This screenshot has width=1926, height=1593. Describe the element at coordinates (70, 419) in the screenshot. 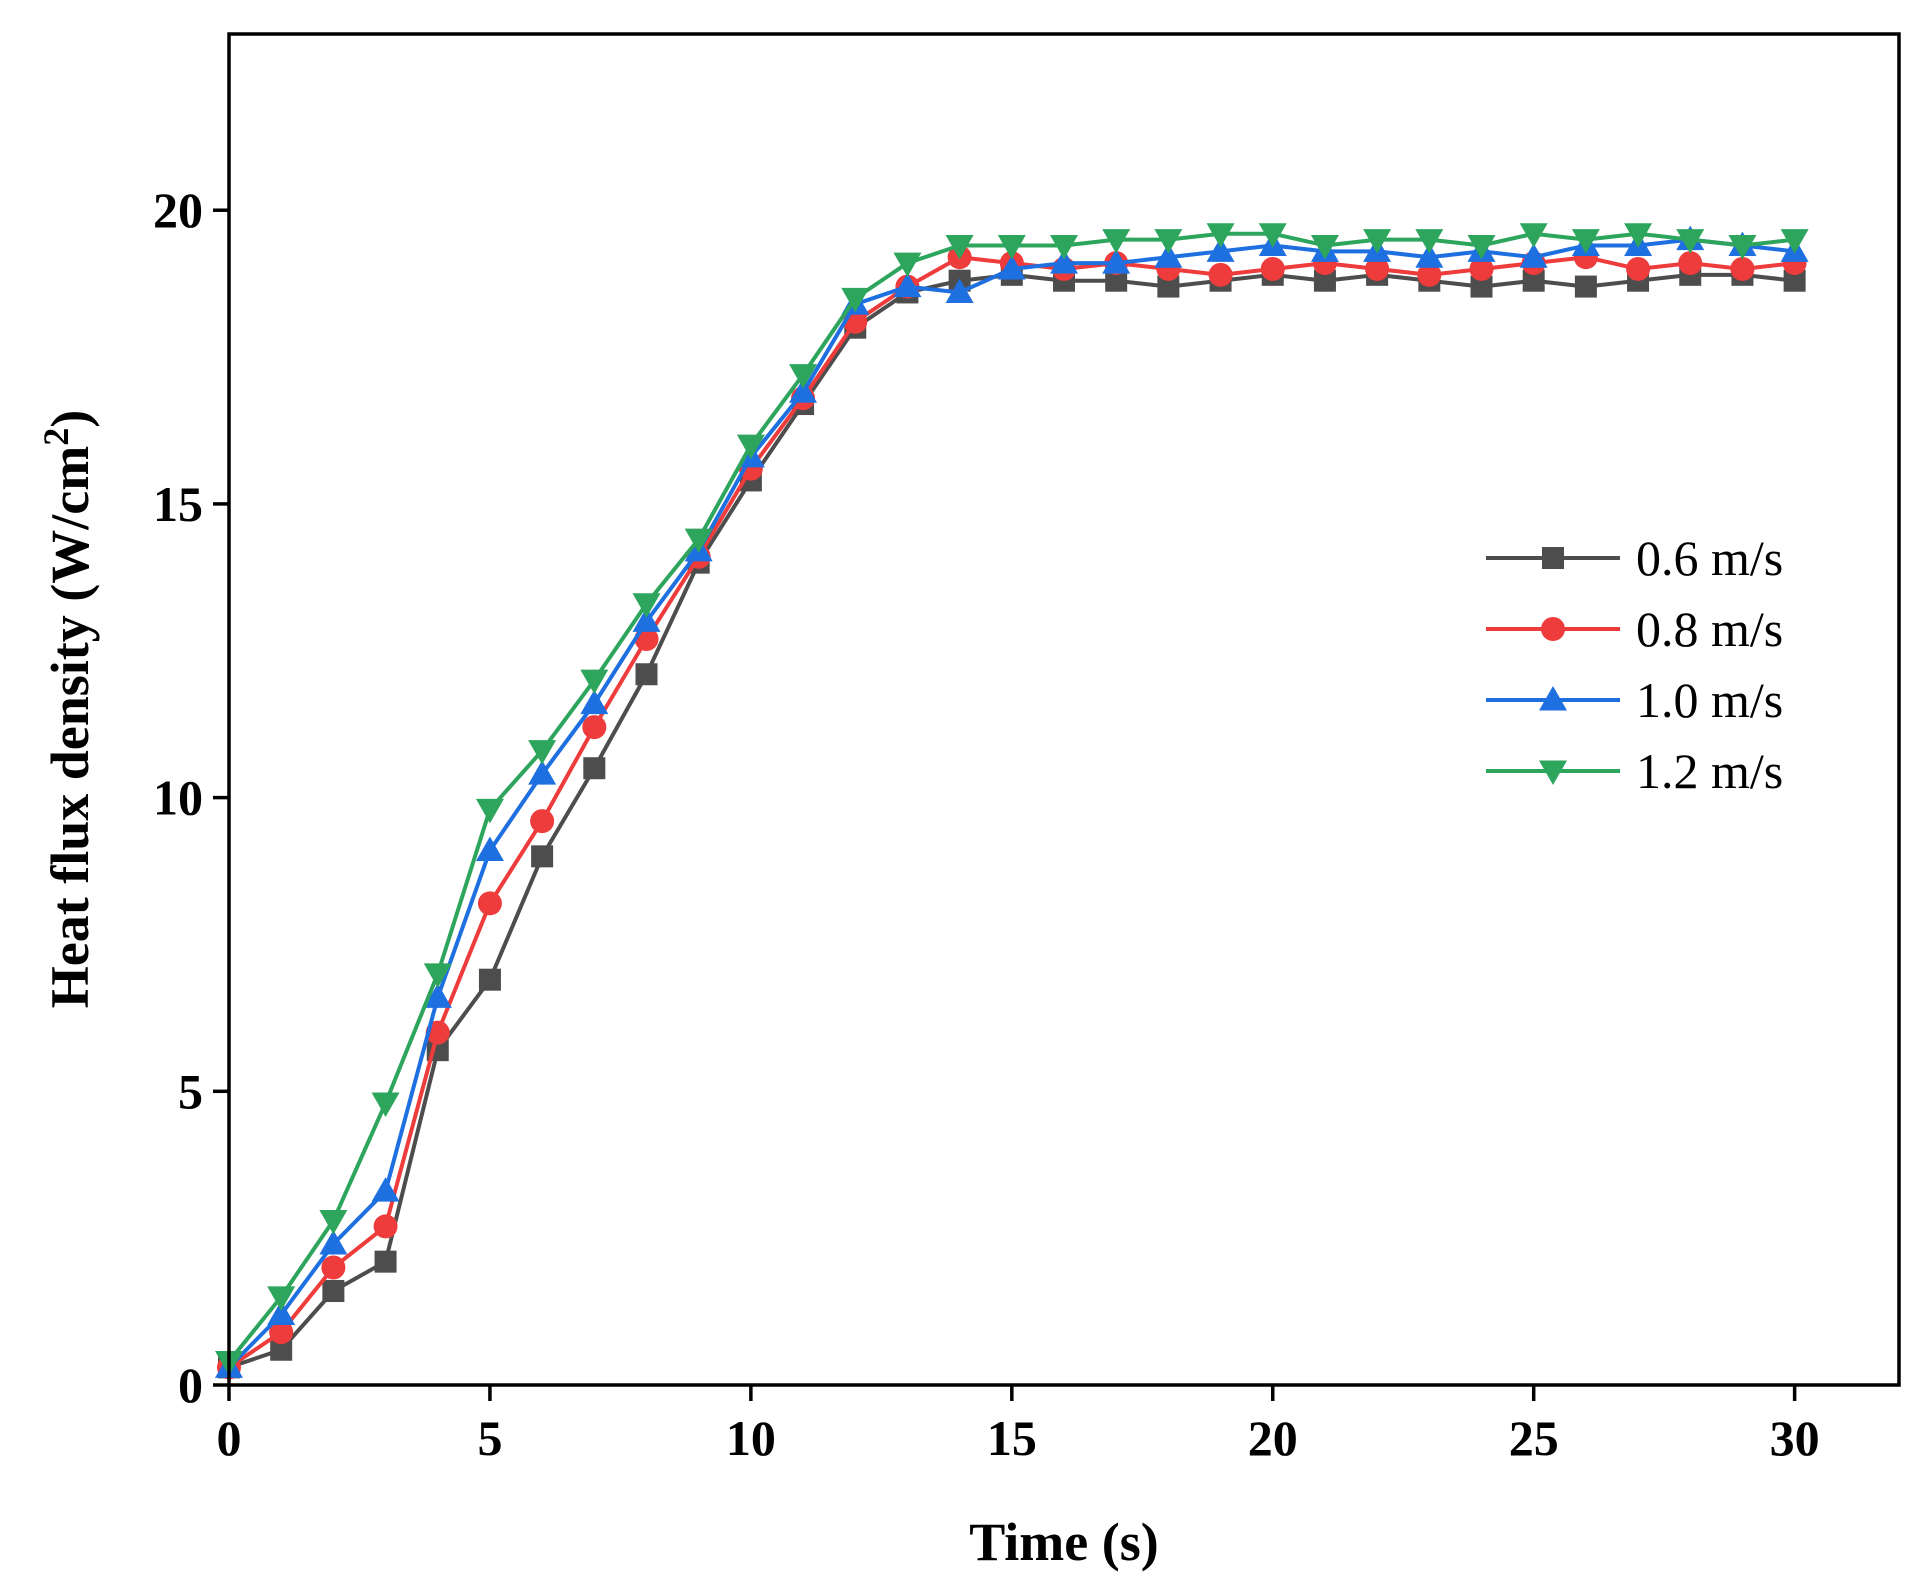

I see `y-axis-title-suffix: )` at that location.